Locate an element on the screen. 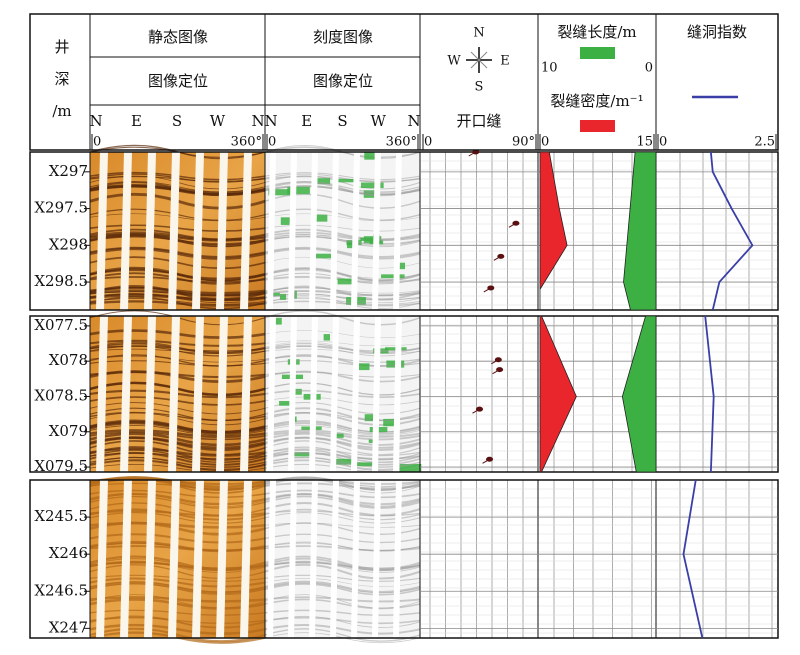 This screenshot has height=655, width=800. track-title: 静态图像 is located at coordinates (178, 37).